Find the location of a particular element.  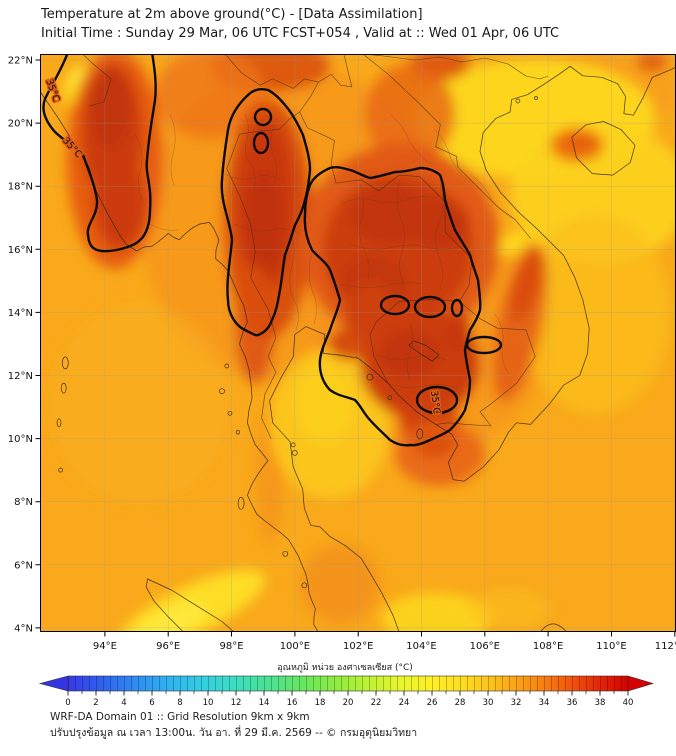

colorbar-minor-ticks is located at coordinates (348, 692).